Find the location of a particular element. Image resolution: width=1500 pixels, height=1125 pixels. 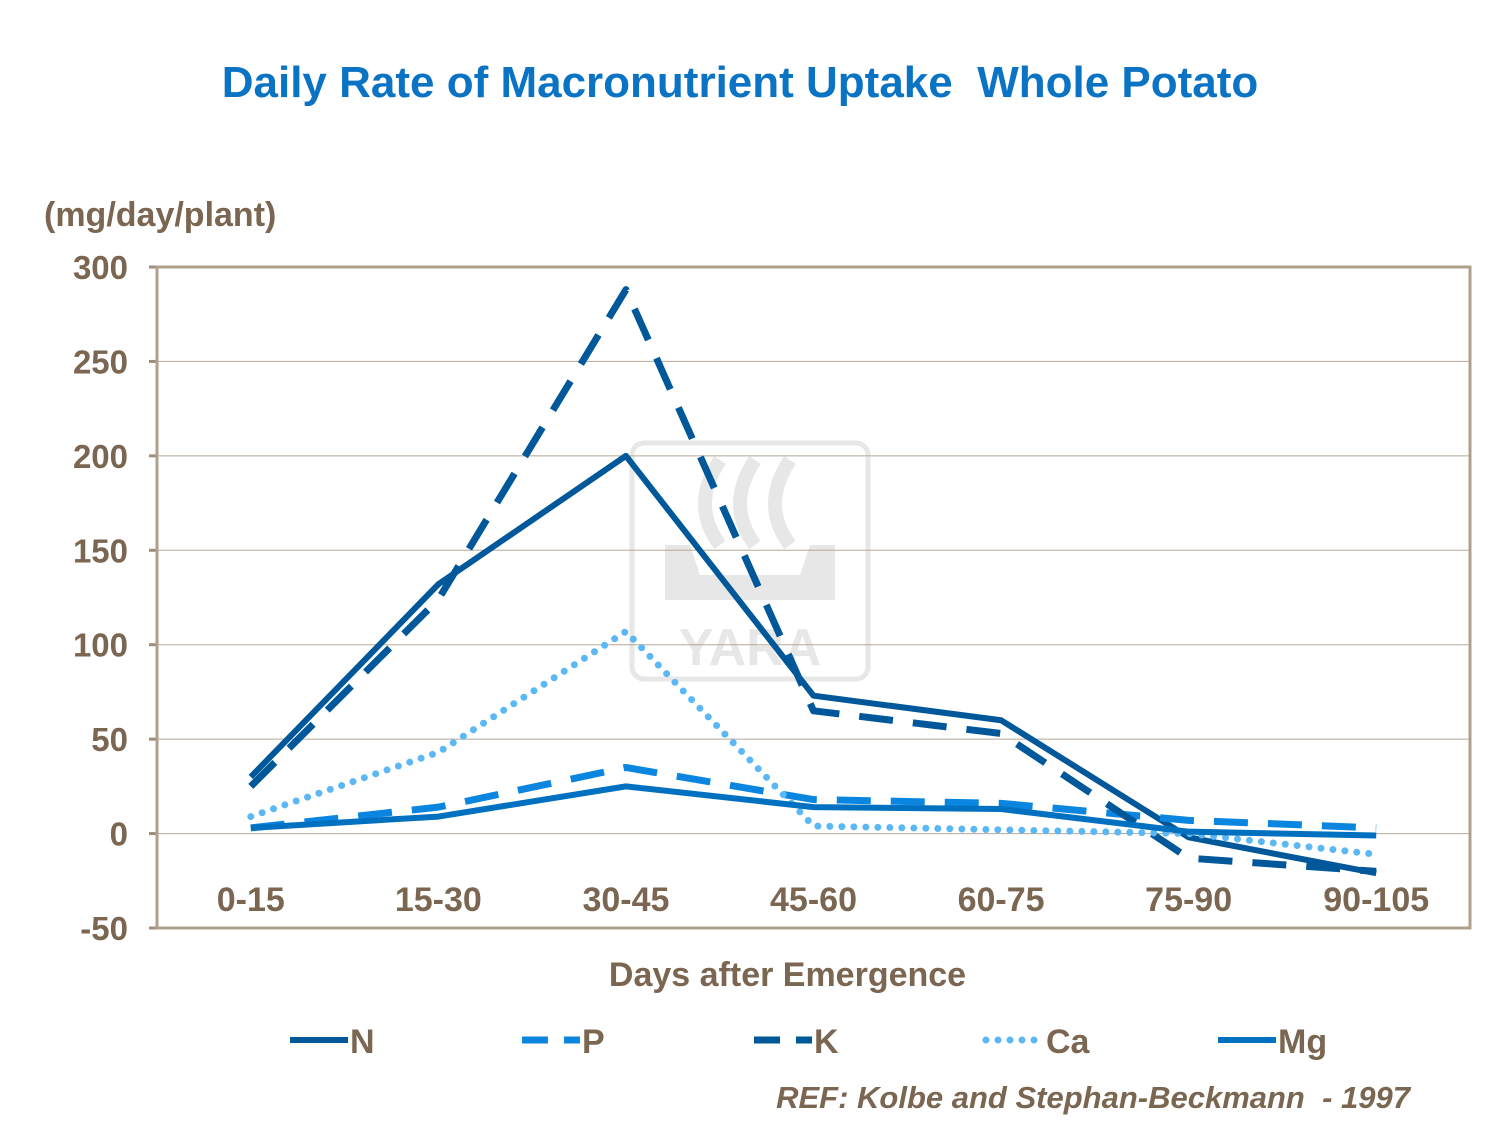

x-tick-label: 90-105 is located at coordinates (1376, 900).